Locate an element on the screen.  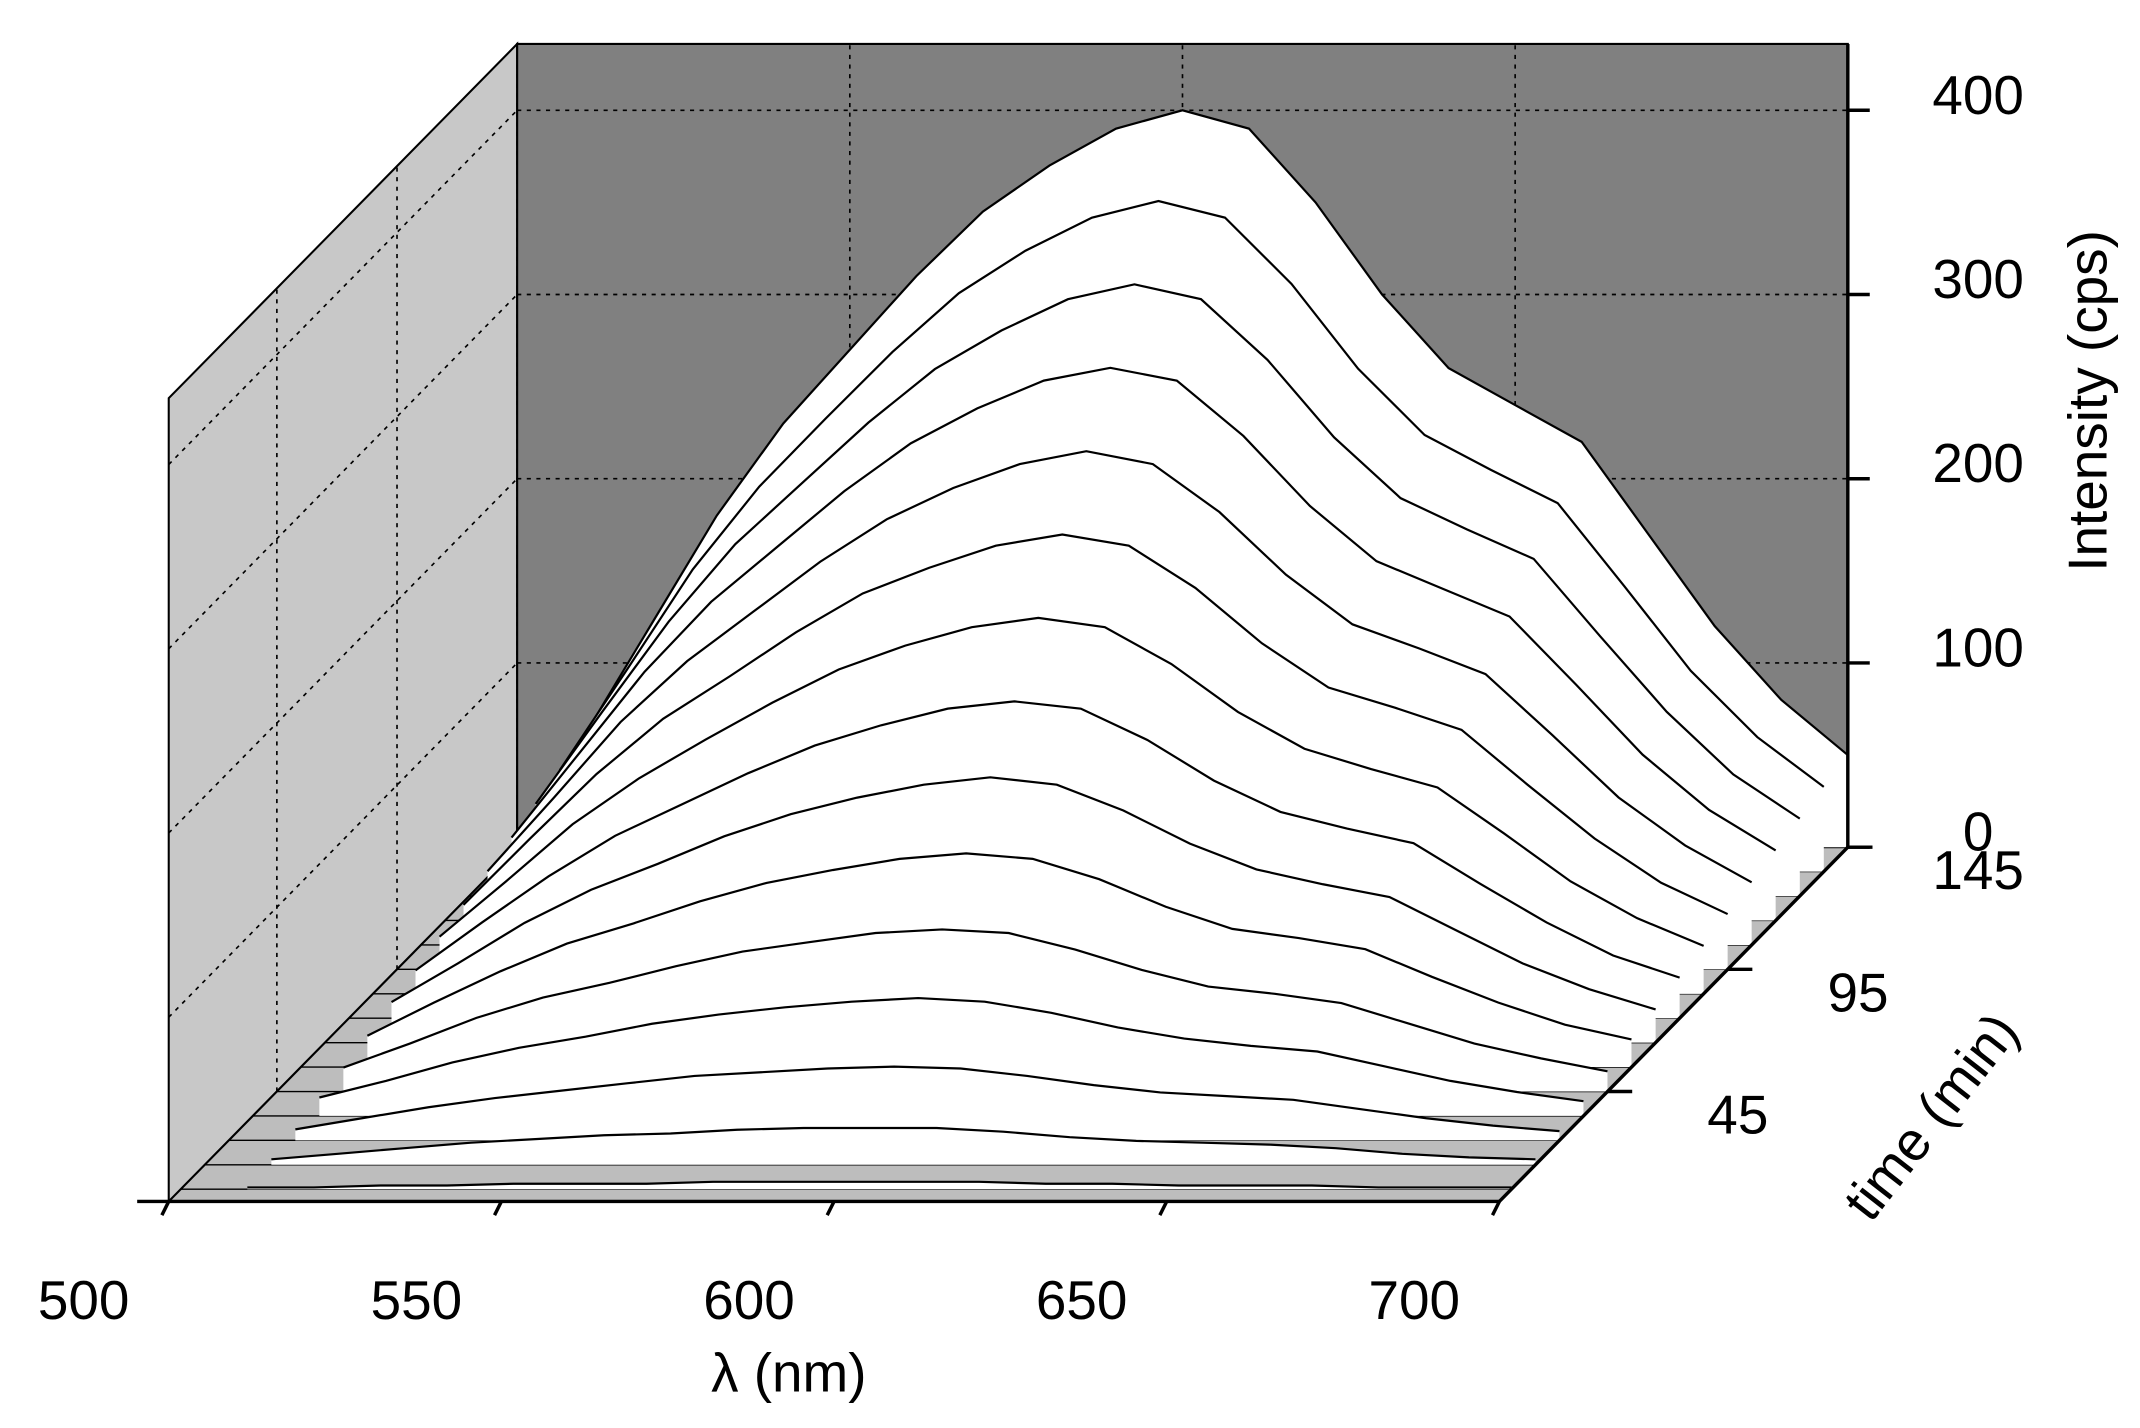
x-tick-label: 600 is located at coordinates (749, 1300).